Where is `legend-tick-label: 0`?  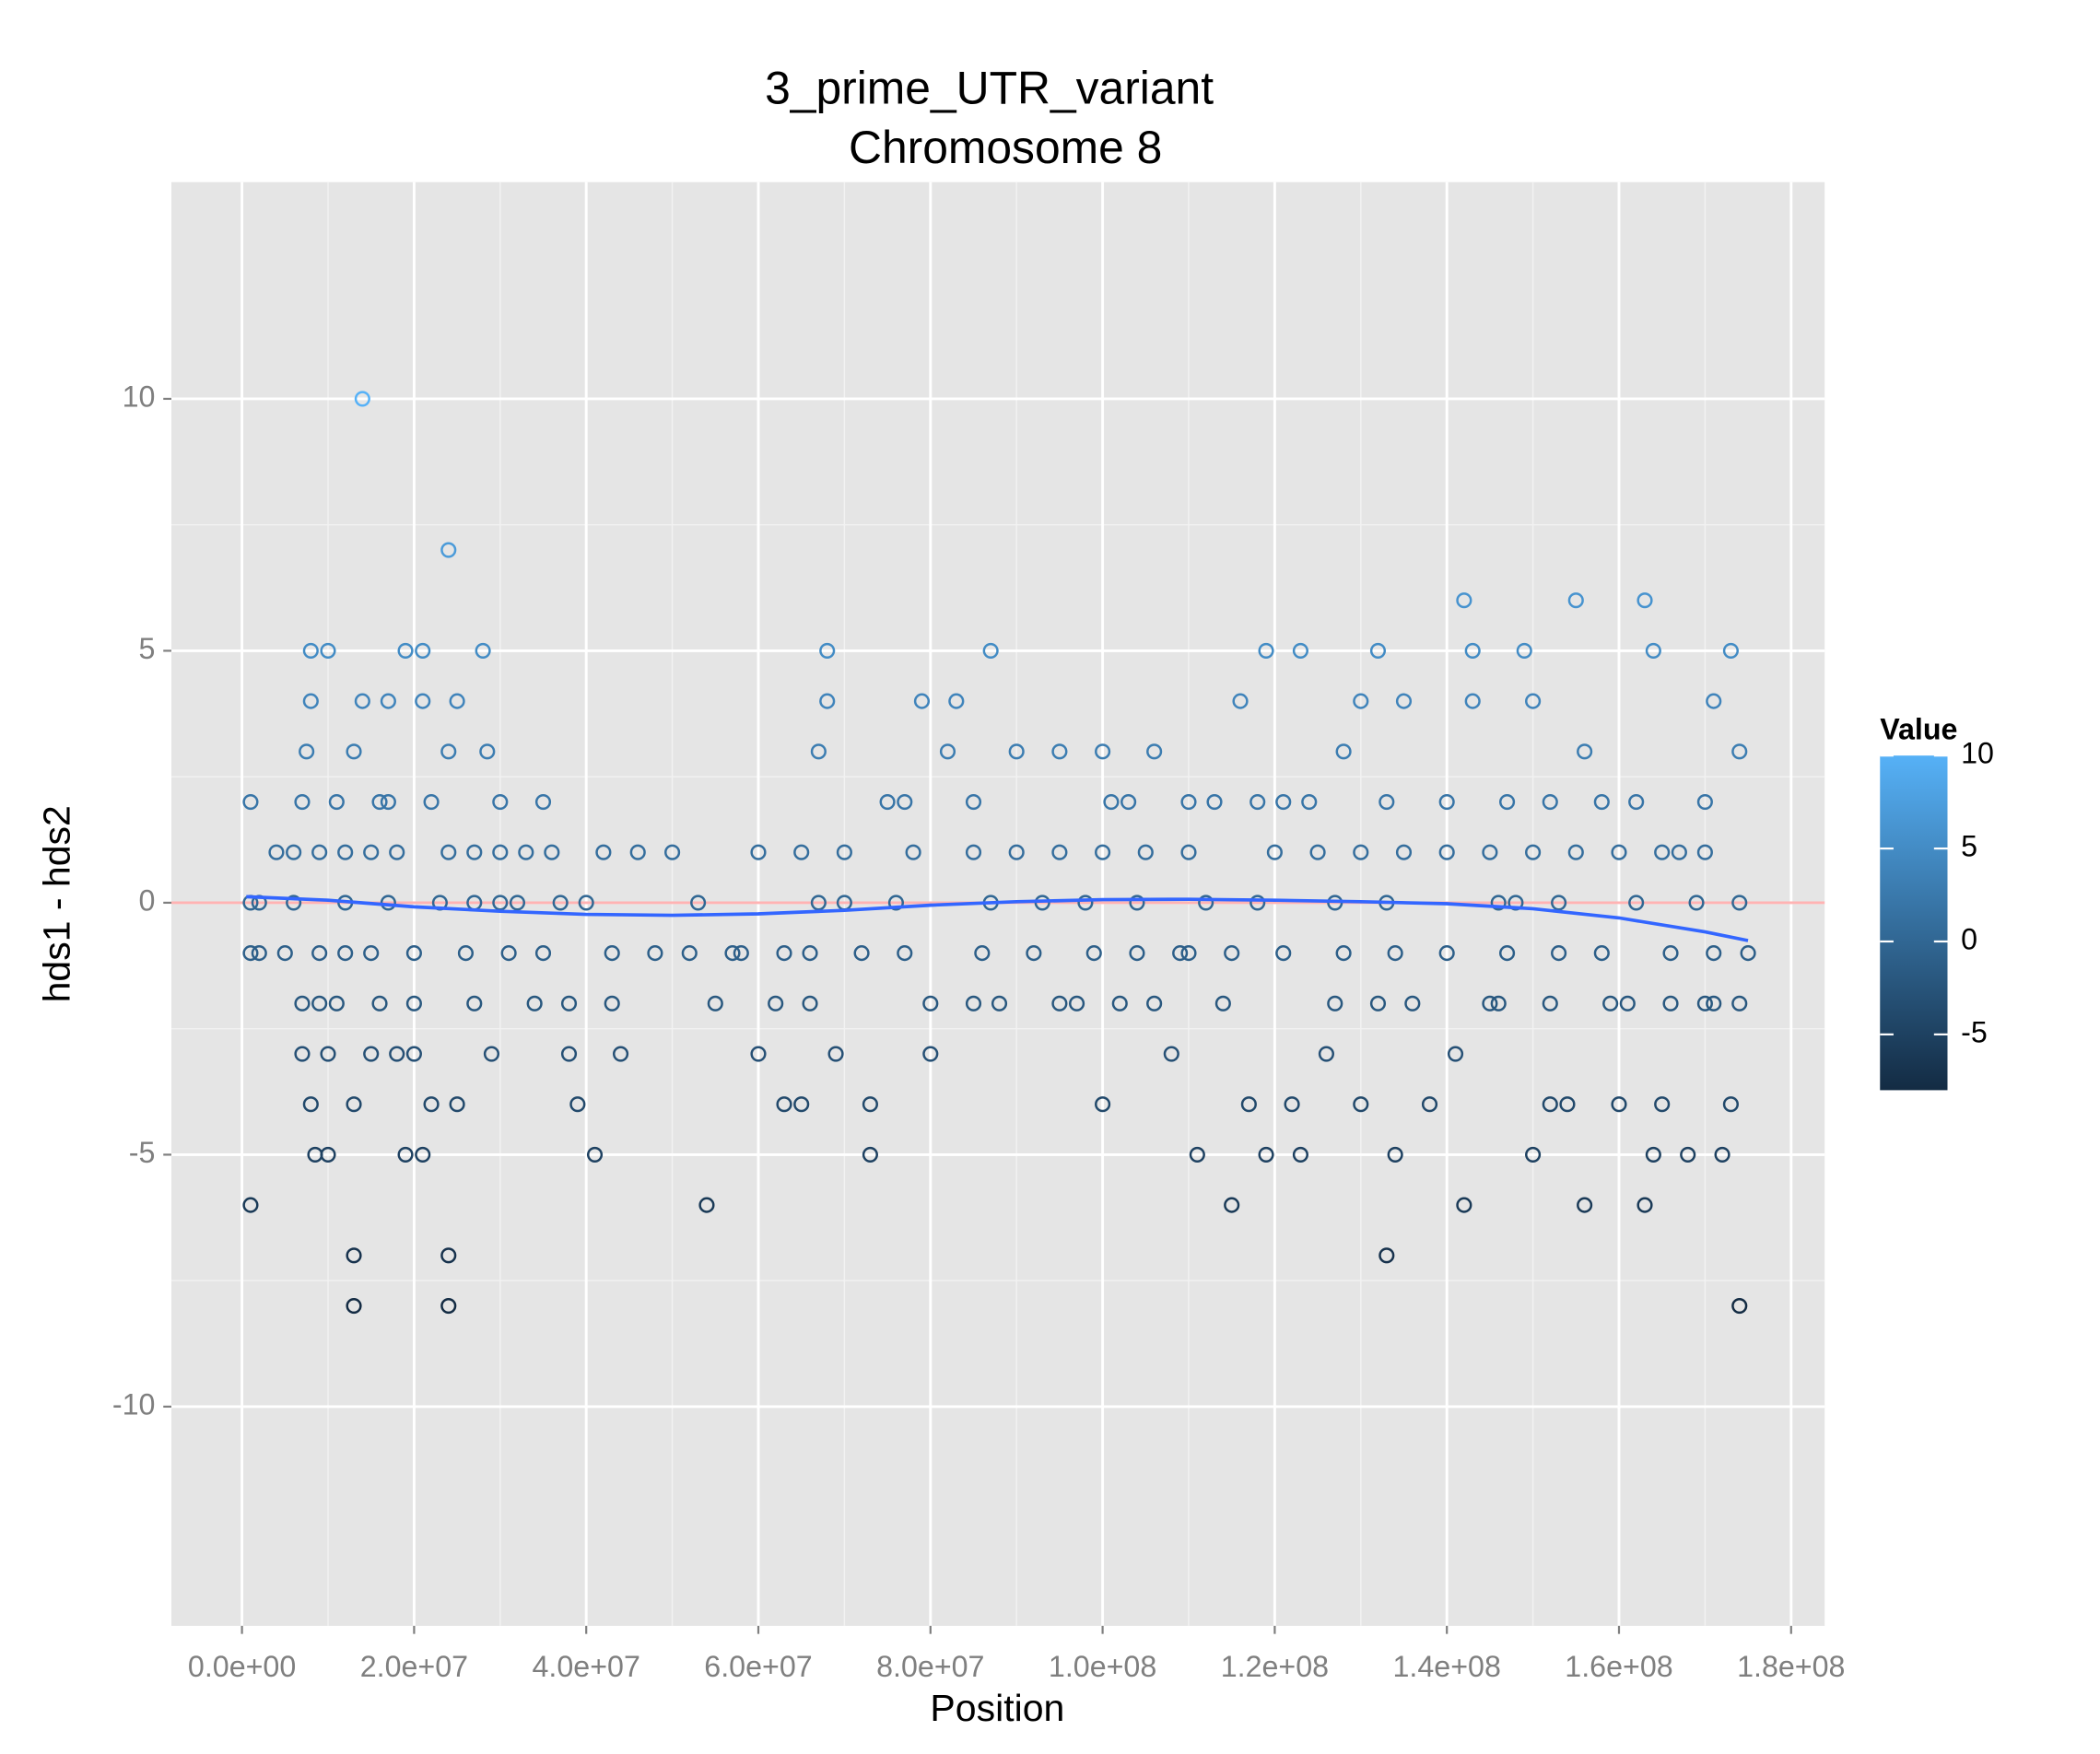 legend-tick-label: 0 is located at coordinates (1969, 938).